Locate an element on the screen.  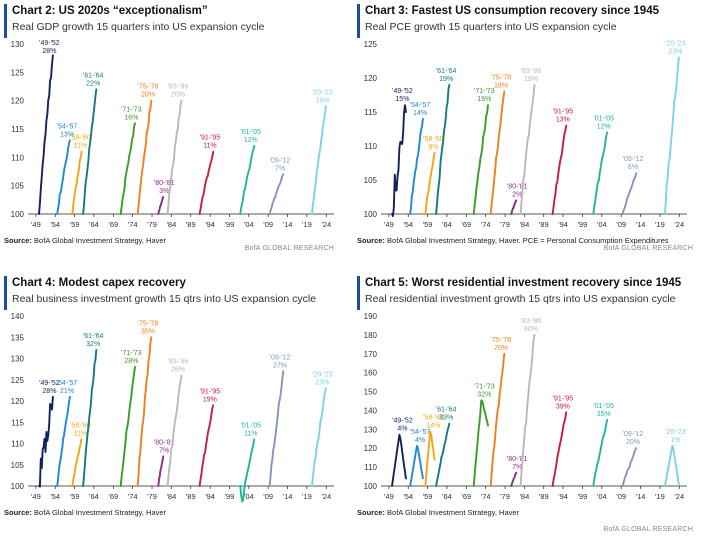
x-tick-label: '99 is located at coordinates (583, 496).